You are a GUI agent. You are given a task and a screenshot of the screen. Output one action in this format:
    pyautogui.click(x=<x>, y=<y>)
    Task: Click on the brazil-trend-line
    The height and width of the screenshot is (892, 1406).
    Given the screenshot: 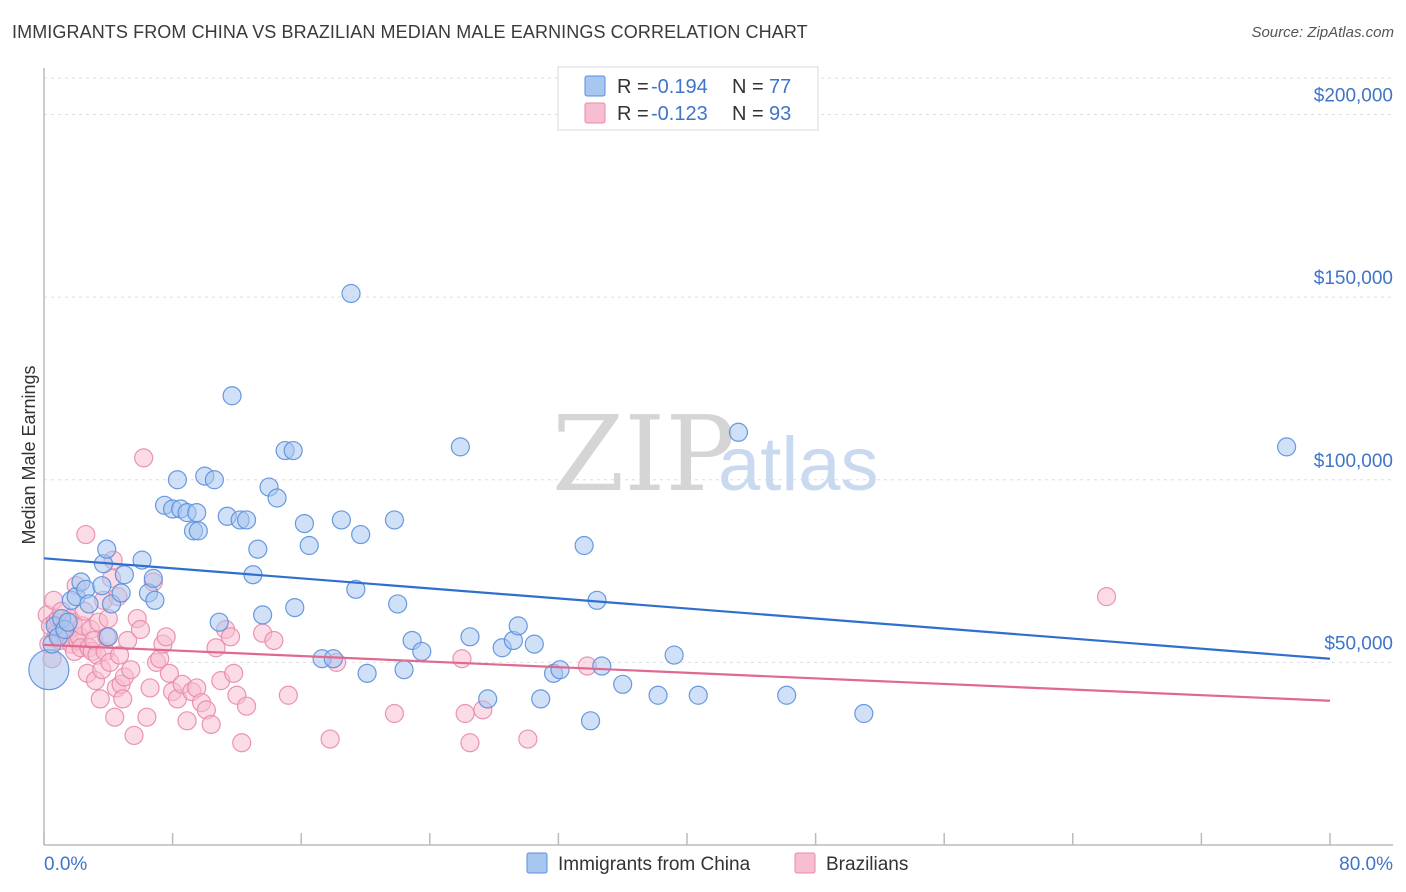 What is the action you would take?
    pyautogui.click(x=687, y=672)
    